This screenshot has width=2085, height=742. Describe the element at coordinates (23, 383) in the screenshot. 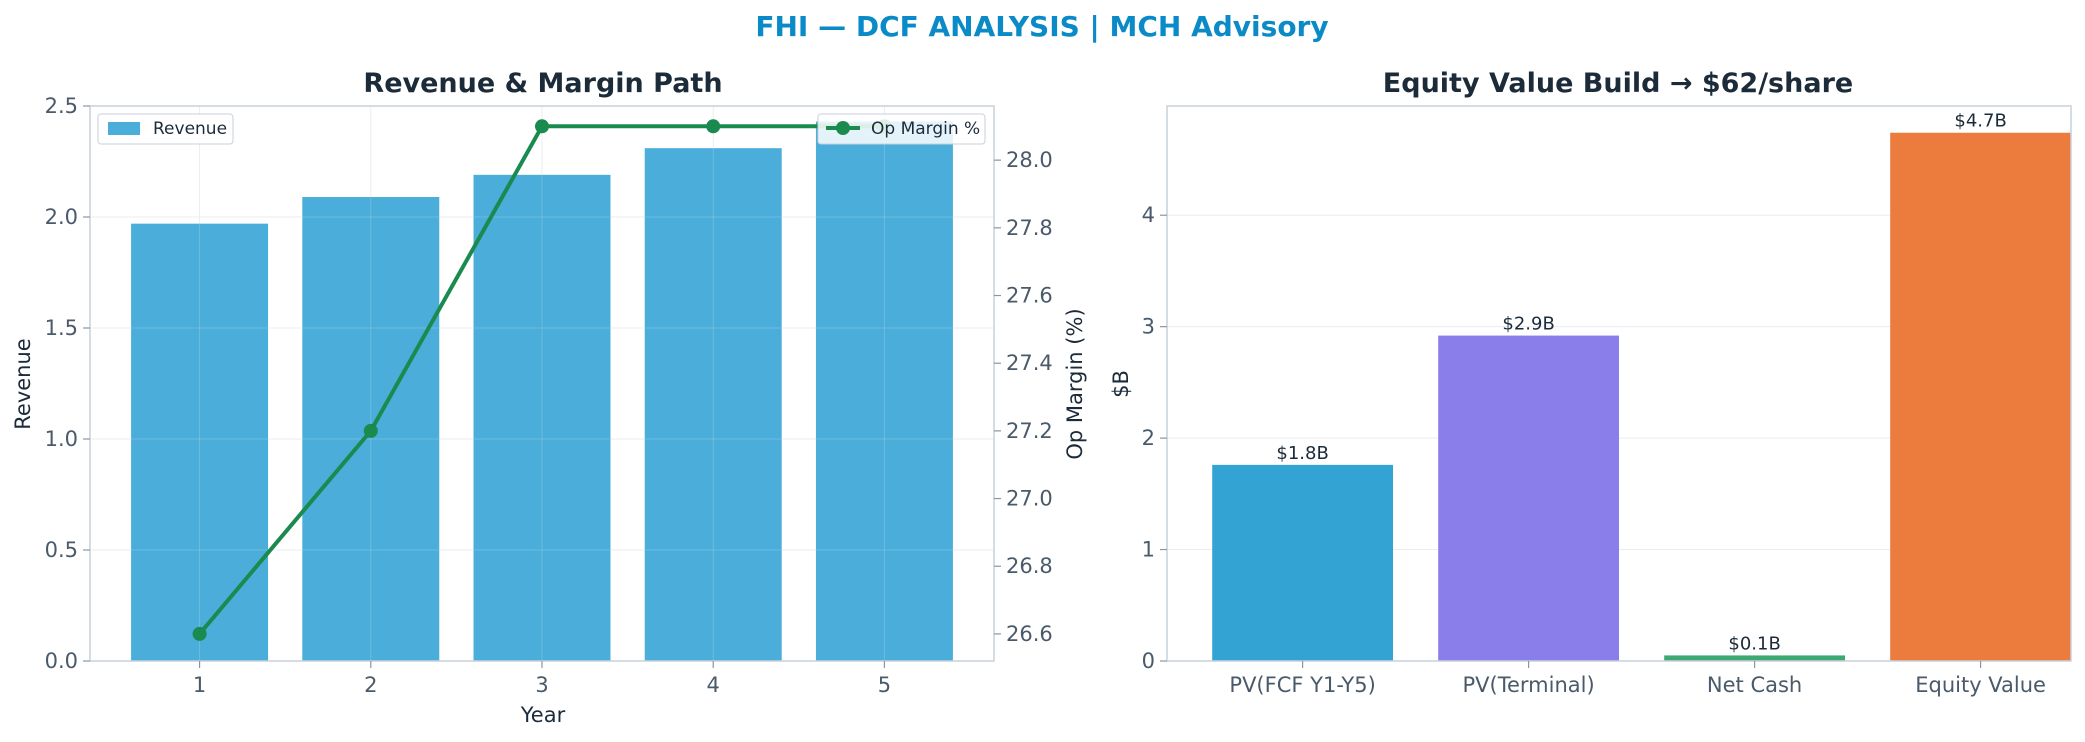

I see `revenue-y-axis-label: Revenue` at that location.